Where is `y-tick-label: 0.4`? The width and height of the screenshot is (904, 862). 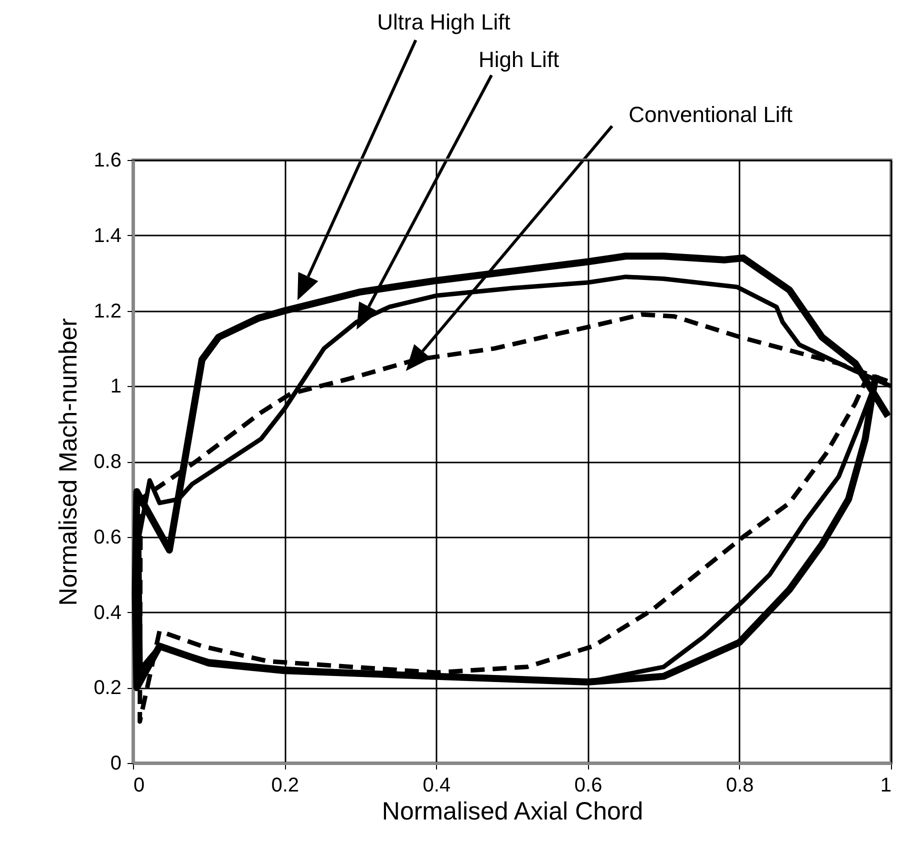
y-tick-label: 0.4 is located at coordinates (108, 613).